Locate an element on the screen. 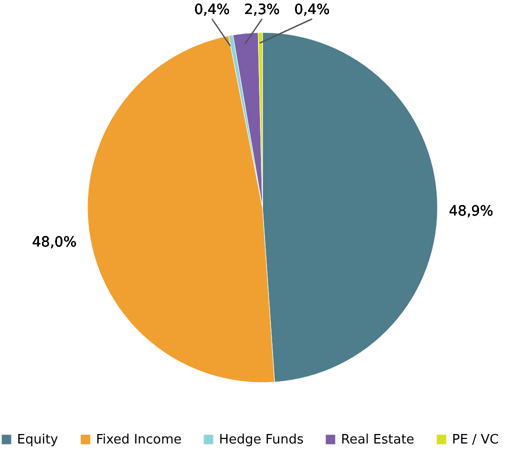 The width and height of the screenshot is (525, 454). legend-label: Fixed Income is located at coordinates (139, 440).